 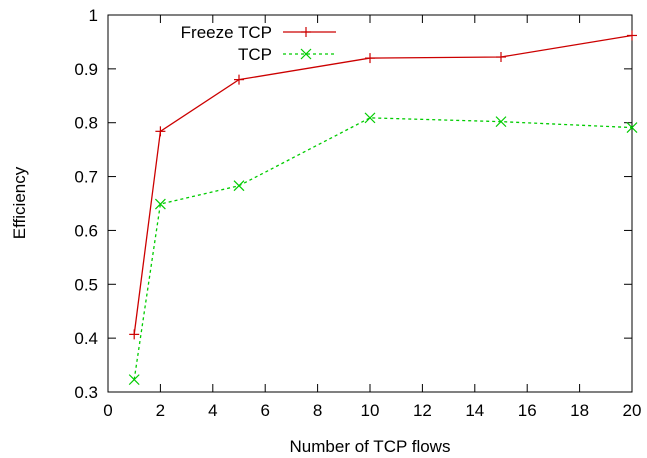 What do you see at coordinates (474, 410) in the screenshot?
I see `x-tick-label: 14` at bounding box center [474, 410].